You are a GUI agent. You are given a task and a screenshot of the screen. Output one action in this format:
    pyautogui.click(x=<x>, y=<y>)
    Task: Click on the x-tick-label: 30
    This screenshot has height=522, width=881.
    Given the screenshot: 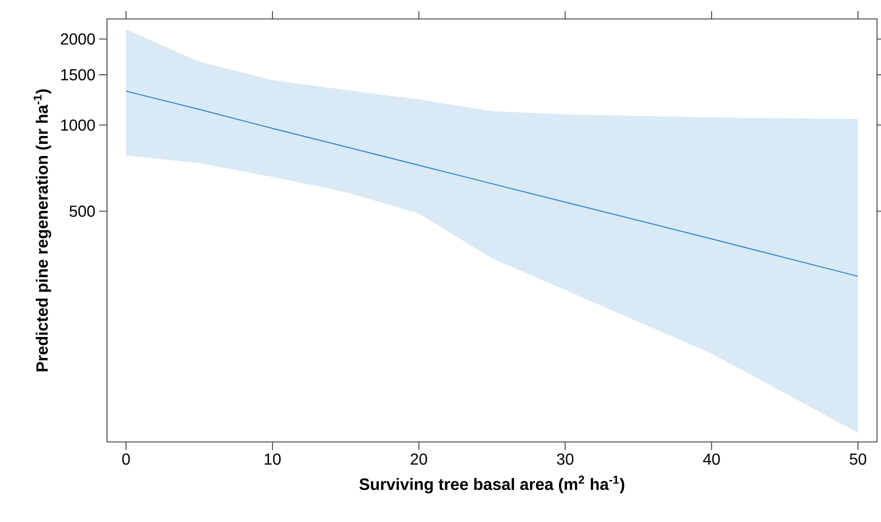 What is the action you would take?
    pyautogui.click(x=565, y=459)
    